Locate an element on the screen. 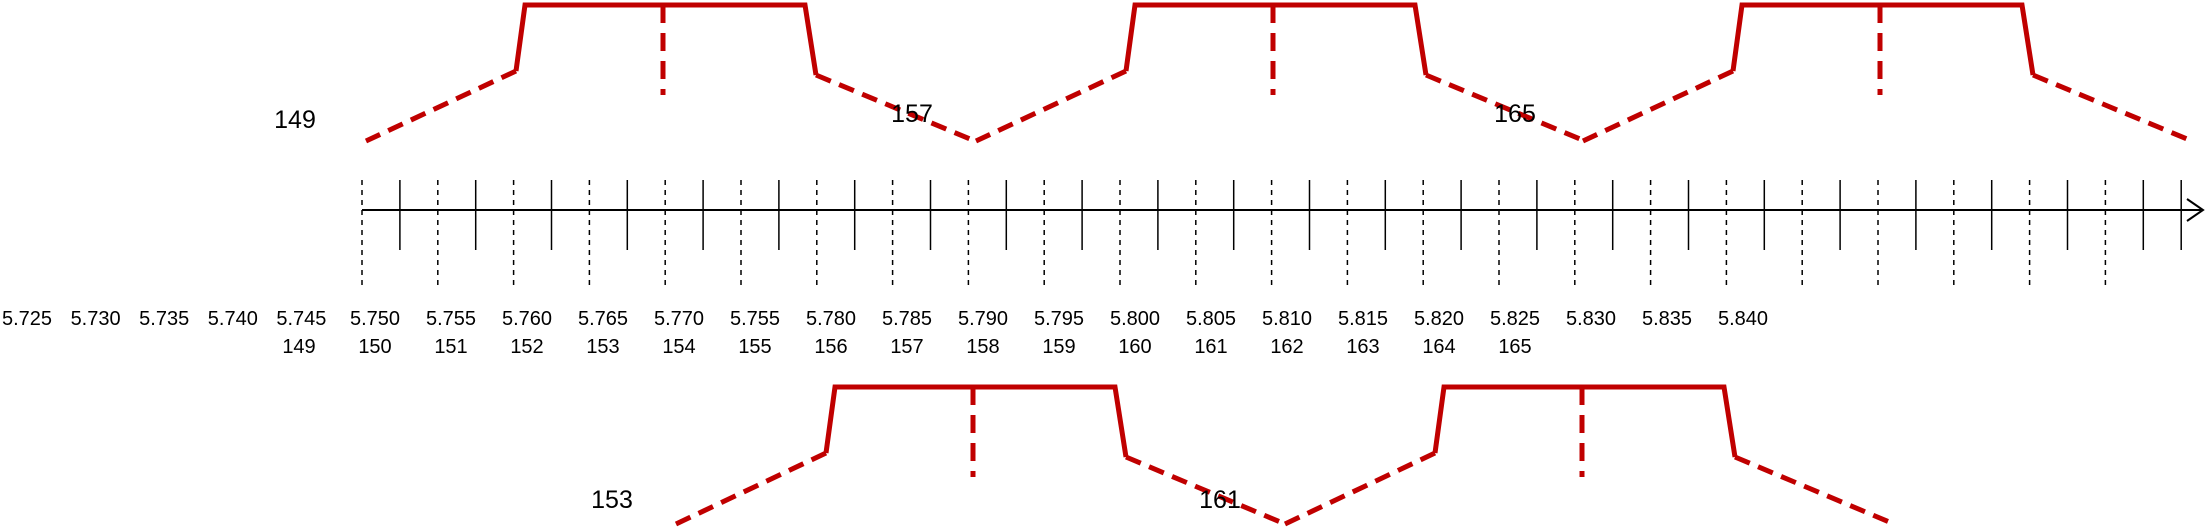 Image resolution: width=2210 pixels, height=528 pixels. channel-label: 149 is located at coordinates (298, 347).